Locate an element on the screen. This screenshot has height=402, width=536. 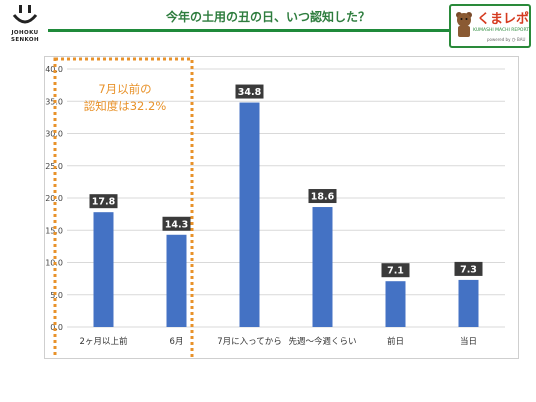
logo-mark-icon is located at coordinates (25, 14).